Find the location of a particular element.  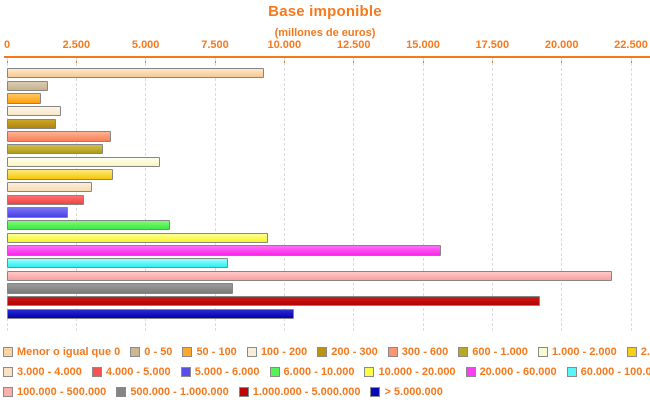

legend-label: 1.000.000 - 5.000.000 is located at coordinates (306, 392).